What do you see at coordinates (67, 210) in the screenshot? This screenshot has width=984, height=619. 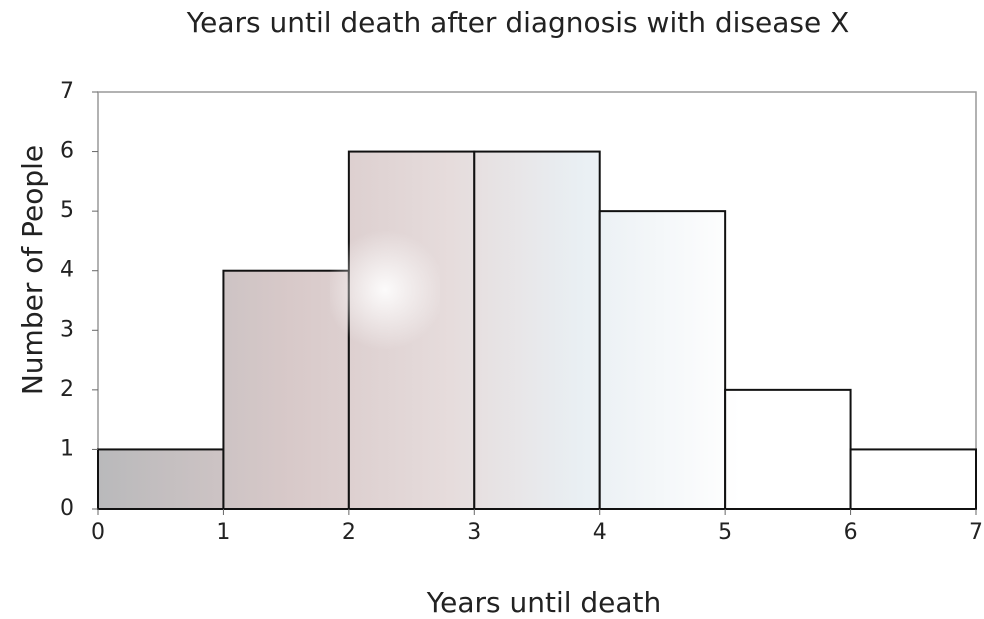 I see `y-tick-label: 5` at bounding box center [67, 210].